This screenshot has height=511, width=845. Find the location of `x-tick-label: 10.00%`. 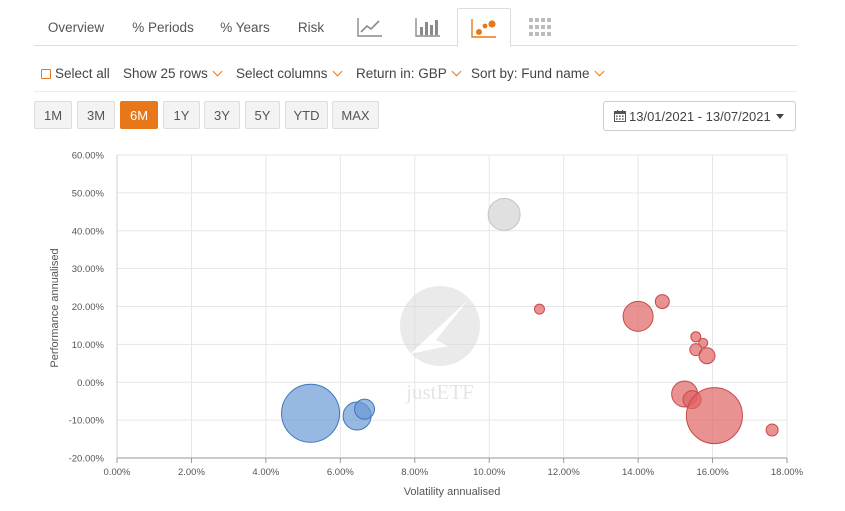

x-tick-label: 10.00% is located at coordinates (489, 472).